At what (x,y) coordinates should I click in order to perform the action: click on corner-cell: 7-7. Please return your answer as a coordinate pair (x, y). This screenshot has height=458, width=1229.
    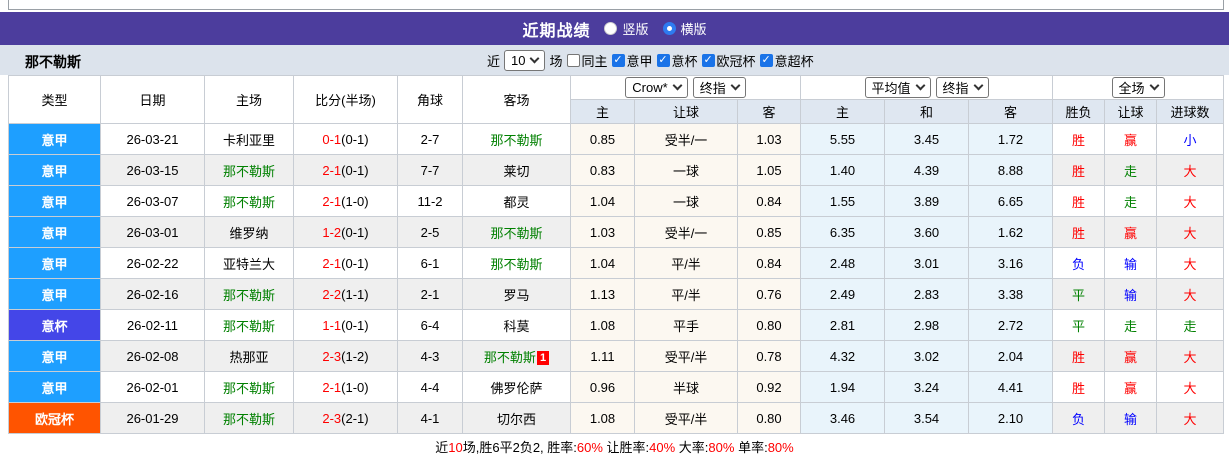
    Looking at the image, I should click on (430, 170).